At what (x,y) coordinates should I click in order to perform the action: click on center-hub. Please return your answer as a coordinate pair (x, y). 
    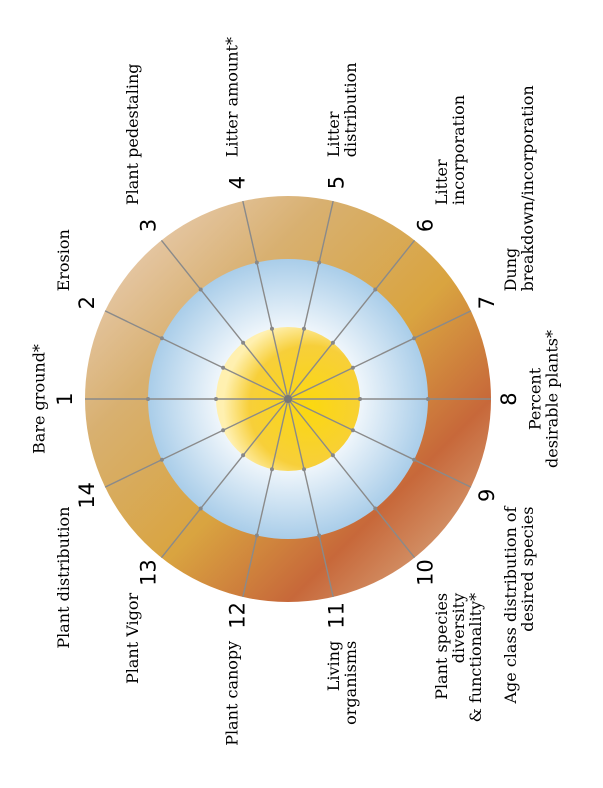
    Looking at the image, I should click on (288, 399).